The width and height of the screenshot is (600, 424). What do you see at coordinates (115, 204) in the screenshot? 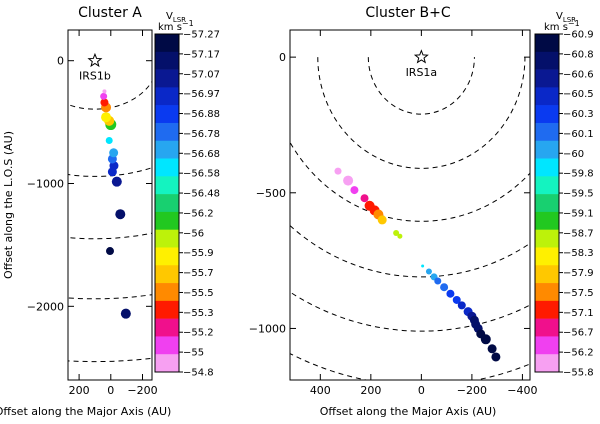
I see `data-points` at bounding box center [115, 204].